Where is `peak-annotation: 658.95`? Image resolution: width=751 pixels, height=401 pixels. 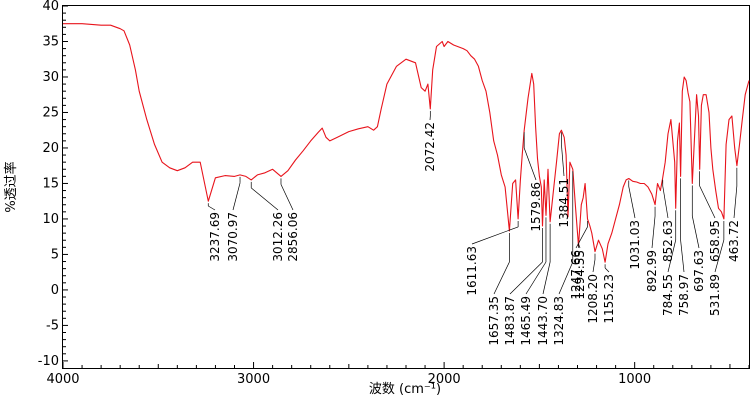 peak-annotation: 658.95 is located at coordinates (710, 216).